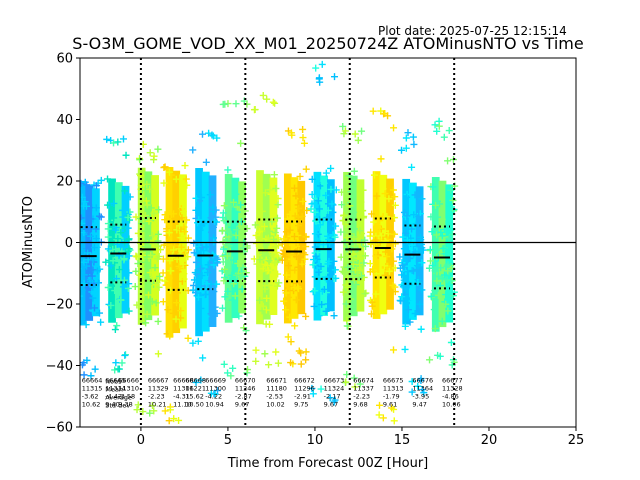 This screenshot has width=640, height=480. Describe the element at coordinates (69, 243) in the screenshot. I see `y-tick-label: 0` at that location.